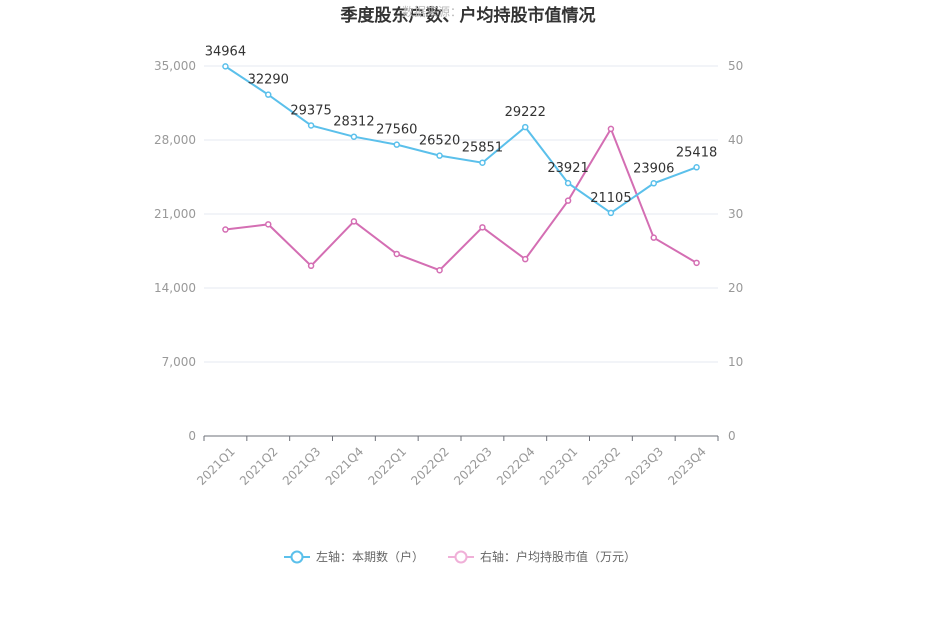  What do you see at coordinates (559, 466) in the screenshot?
I see `x-tick-label: 2023Q1` at bounding box center [559, 466].